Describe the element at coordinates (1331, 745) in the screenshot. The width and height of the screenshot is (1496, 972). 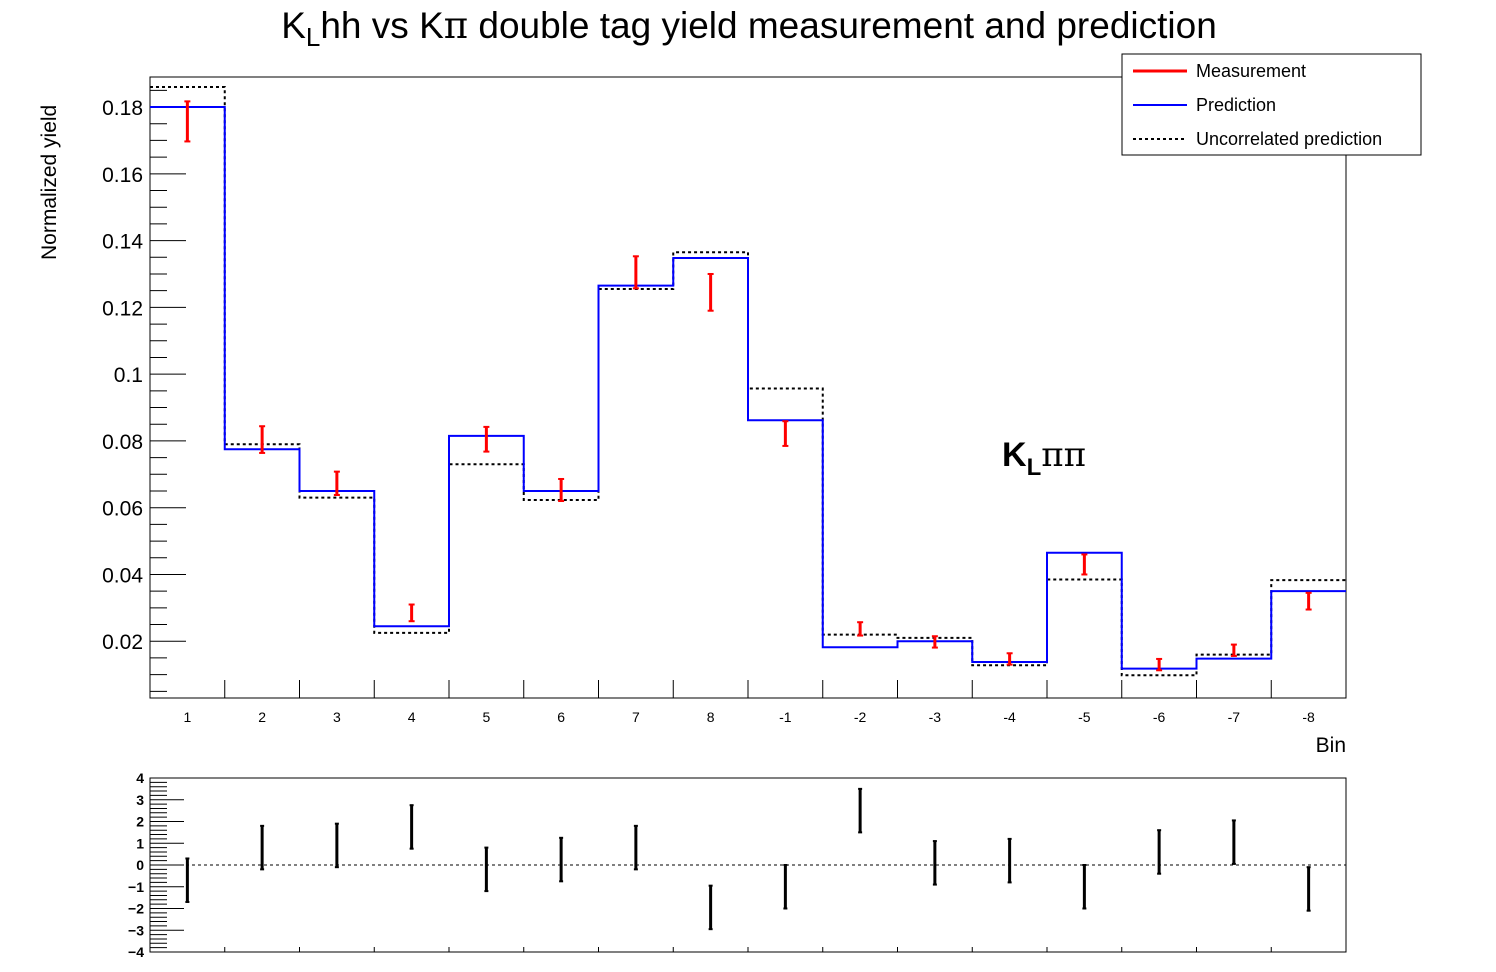
I see `x-axis-label: Bin` at that location.